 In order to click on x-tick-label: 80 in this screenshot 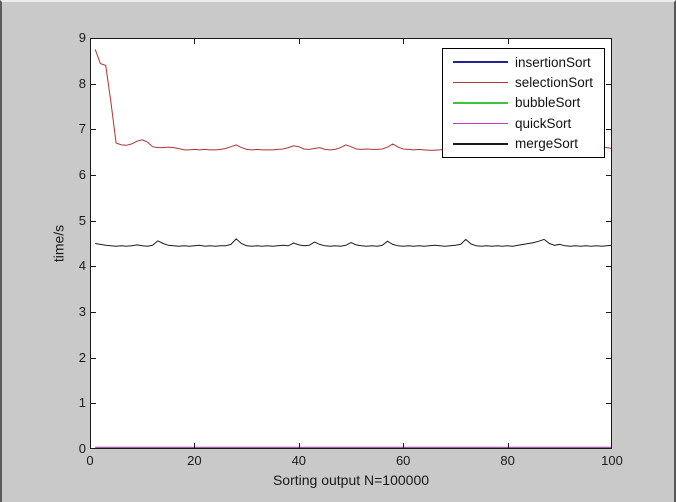, I will do `click(507, 460)`.